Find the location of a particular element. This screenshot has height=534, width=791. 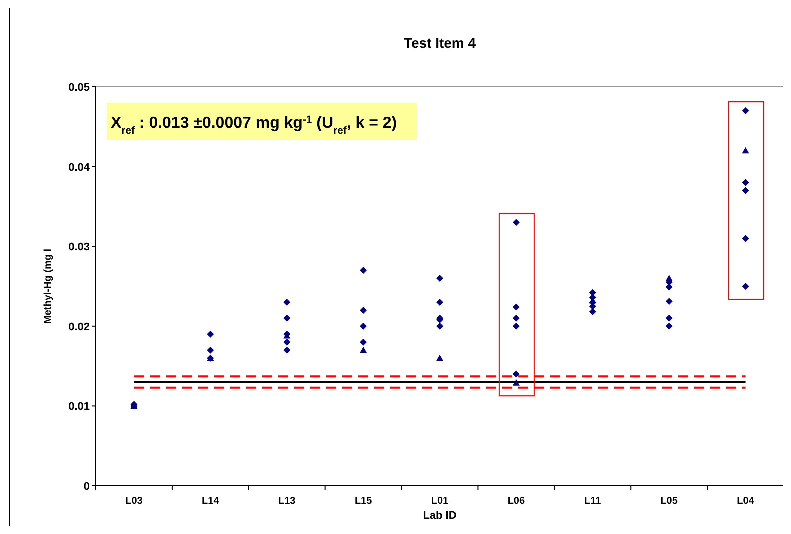

annotation: X$_{ref}$ : 0.013 ±0.0007 mg kg$^{-1}$ (U$_{ref}$, k = 2) is located at coordinates (254, 125).